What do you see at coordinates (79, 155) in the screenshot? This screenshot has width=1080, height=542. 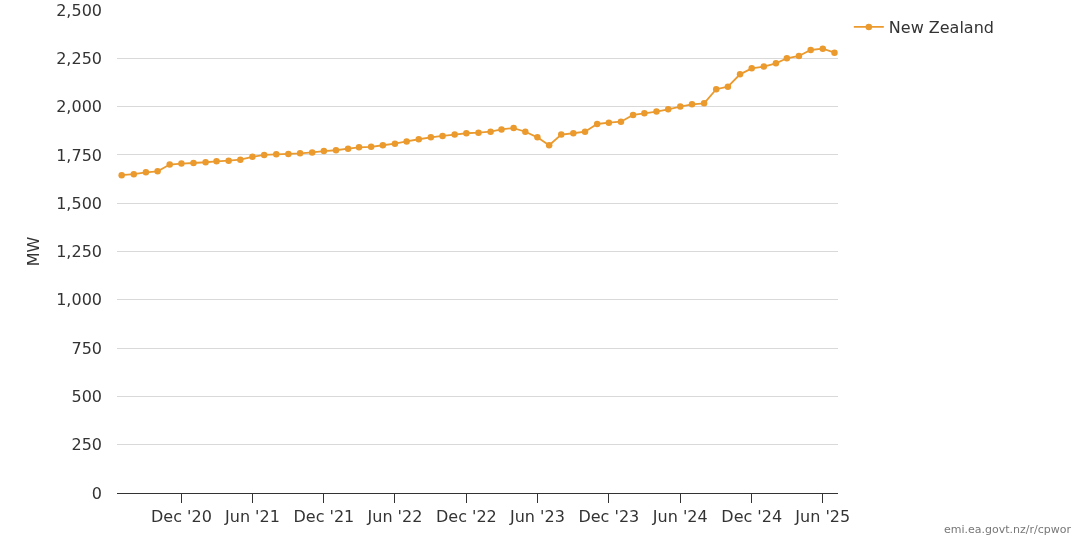 I see `y-tick-label: 1,750` at bounding box center [79, 155].